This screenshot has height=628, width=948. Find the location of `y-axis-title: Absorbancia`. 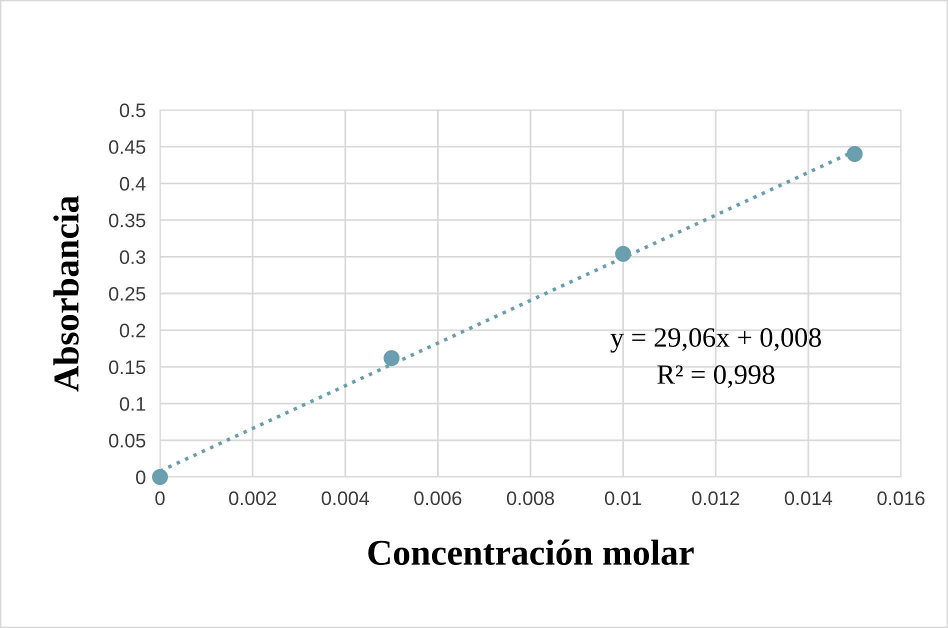

y-axis-title: Absorbancia is located at coordinates (66, 294).